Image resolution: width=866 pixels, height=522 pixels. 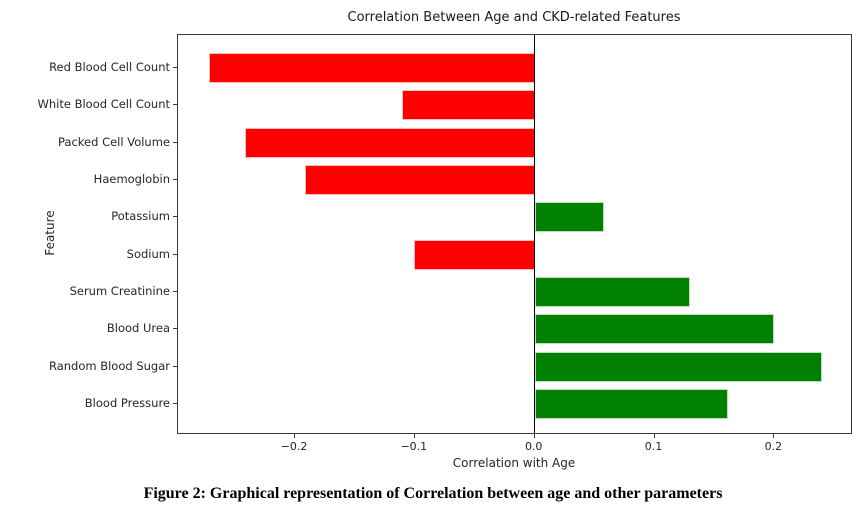 What do you see at coordinates (414, 446) in the screenshot?
I see `x-tick-label: −0.1` at bounding box center [414, 446].